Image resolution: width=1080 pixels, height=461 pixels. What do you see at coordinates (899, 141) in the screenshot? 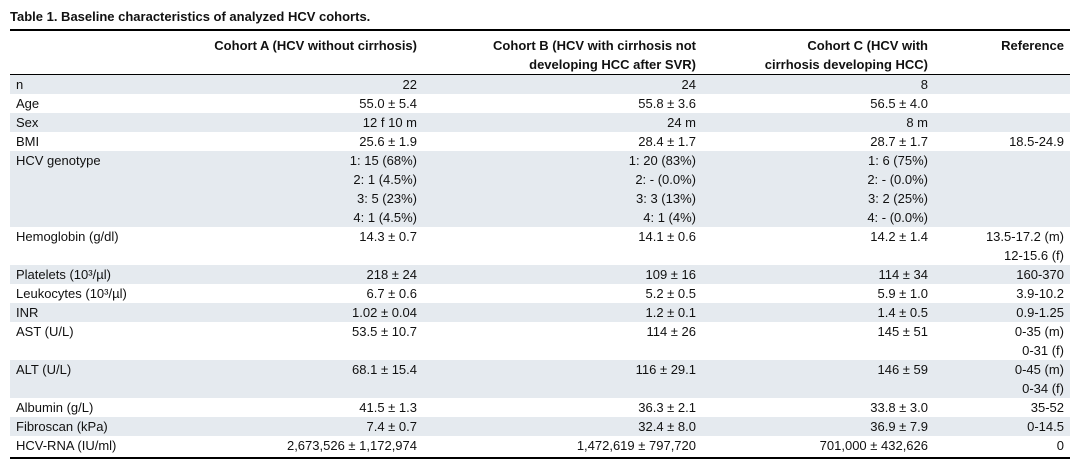
I see `cell-text: 28.7 ± 1.7` at bounding box center [899, 141].